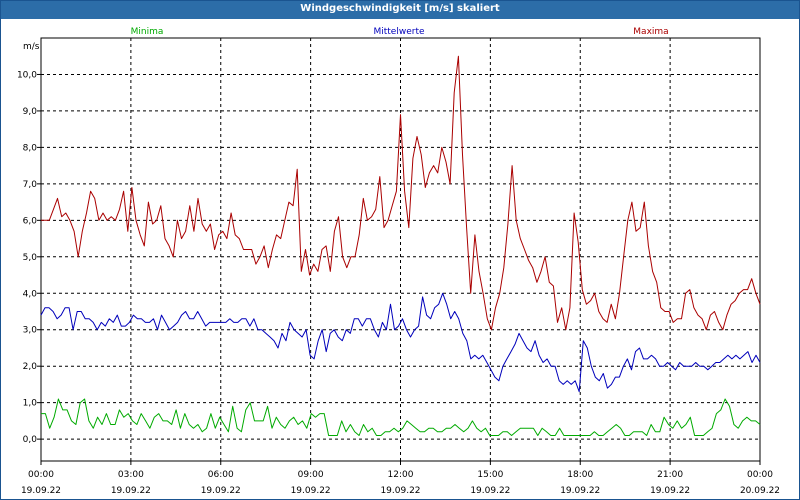 Image resolution: width=800 pixels, height=500 pixels. What do you see at coordinates (490, 475) in the screenshot?
I see `x-tick-time-label: 15:00` at bounding box center [490, 475].